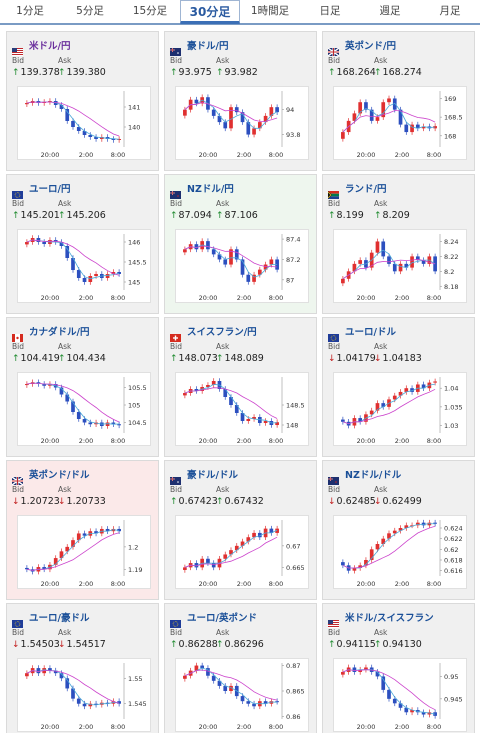 The width and height of the screenshot is (480, 733). Describe the element at coordinates (84, 409) in the screenshot. I see `price-chart: 105.5 105 104.5 20:00 2:00 8:00` at that location.